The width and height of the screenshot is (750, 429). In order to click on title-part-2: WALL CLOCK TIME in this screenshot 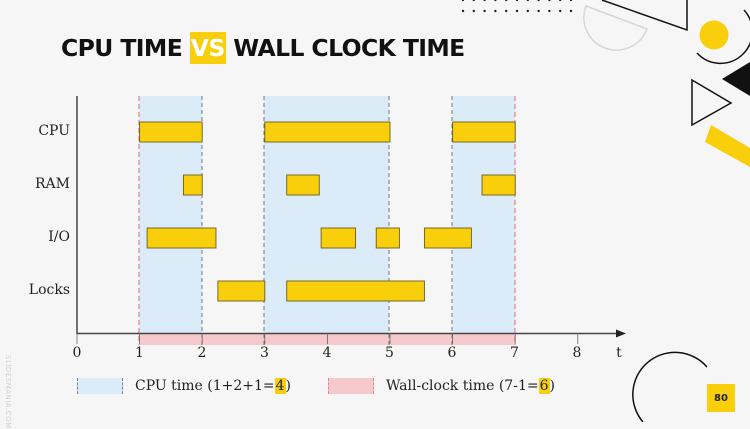, I will do `click(345, 48)`.